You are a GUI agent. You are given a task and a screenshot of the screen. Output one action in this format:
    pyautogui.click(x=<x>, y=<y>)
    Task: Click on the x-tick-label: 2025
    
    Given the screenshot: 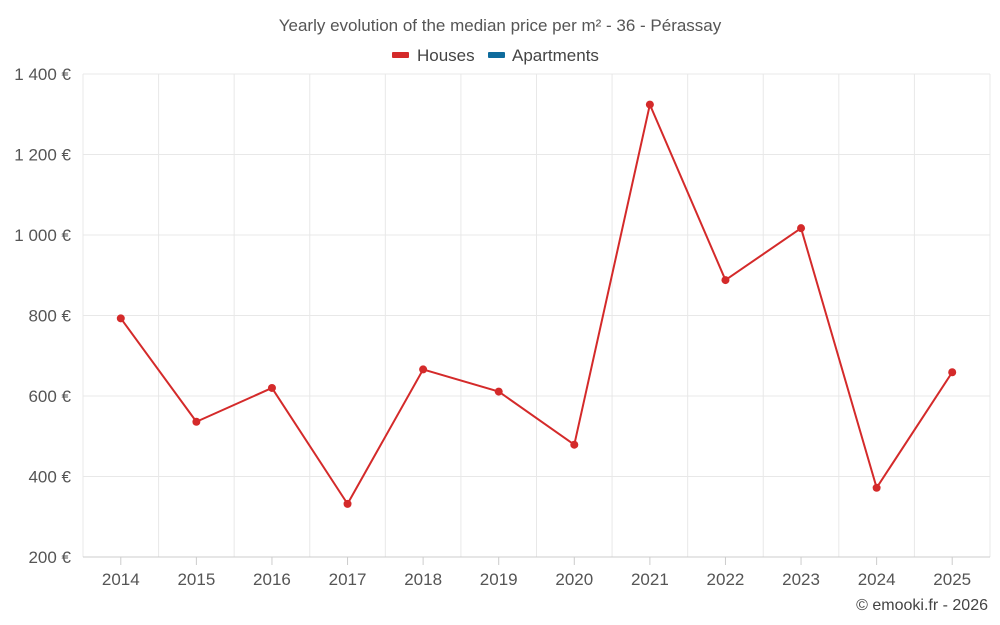 What is the action you would take?
    pyautogui.click(x=952, y=579)
    